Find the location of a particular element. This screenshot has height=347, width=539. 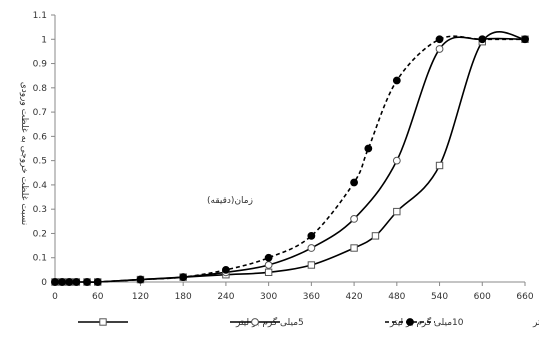

x-tick-label: 180 is located at coordinates (183, 297).